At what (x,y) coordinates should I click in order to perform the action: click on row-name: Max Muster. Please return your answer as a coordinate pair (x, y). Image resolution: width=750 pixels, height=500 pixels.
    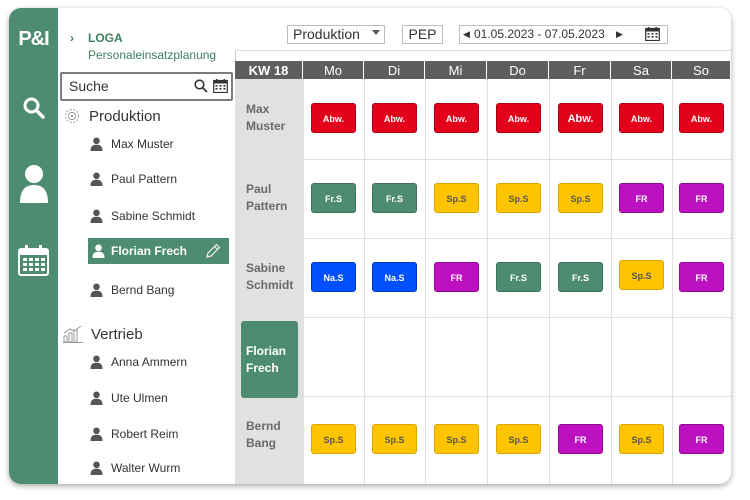
    Looking at the image, I should click on (265, 118).